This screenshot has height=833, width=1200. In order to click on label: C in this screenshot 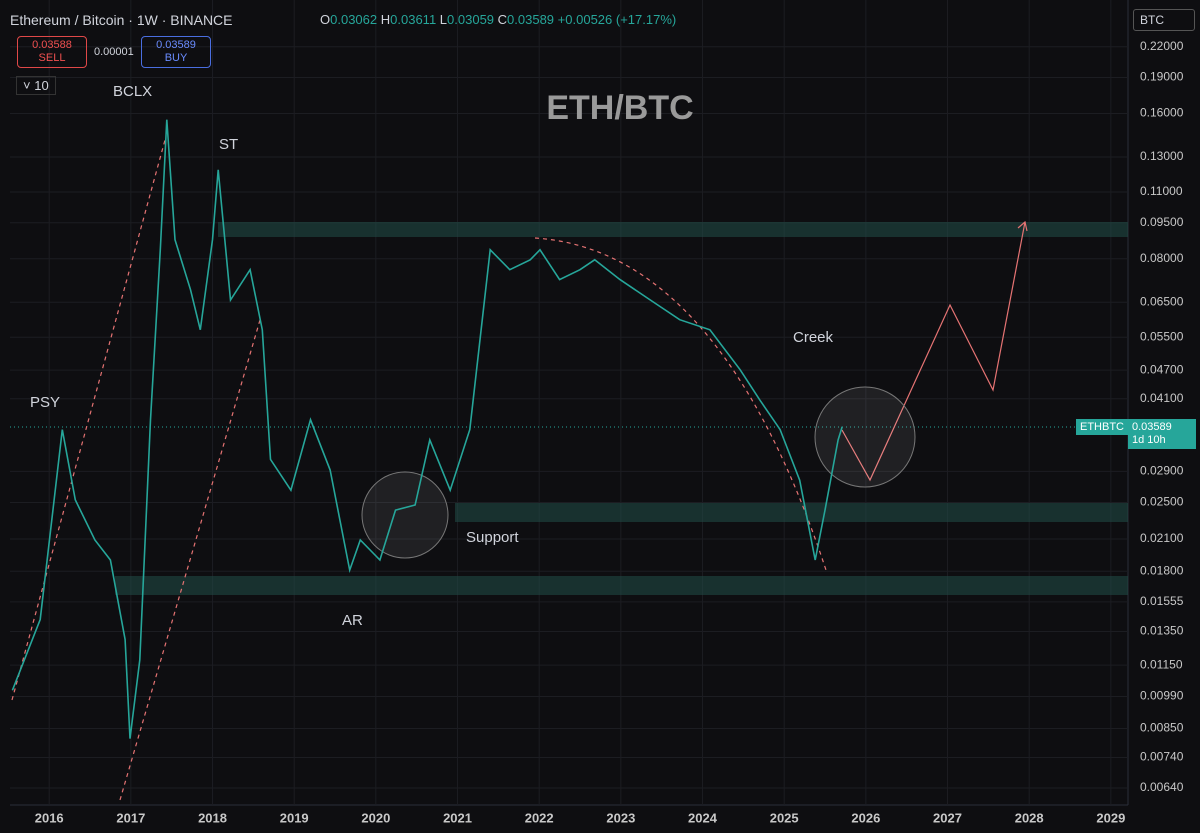, I will do `click(502, 19)`.